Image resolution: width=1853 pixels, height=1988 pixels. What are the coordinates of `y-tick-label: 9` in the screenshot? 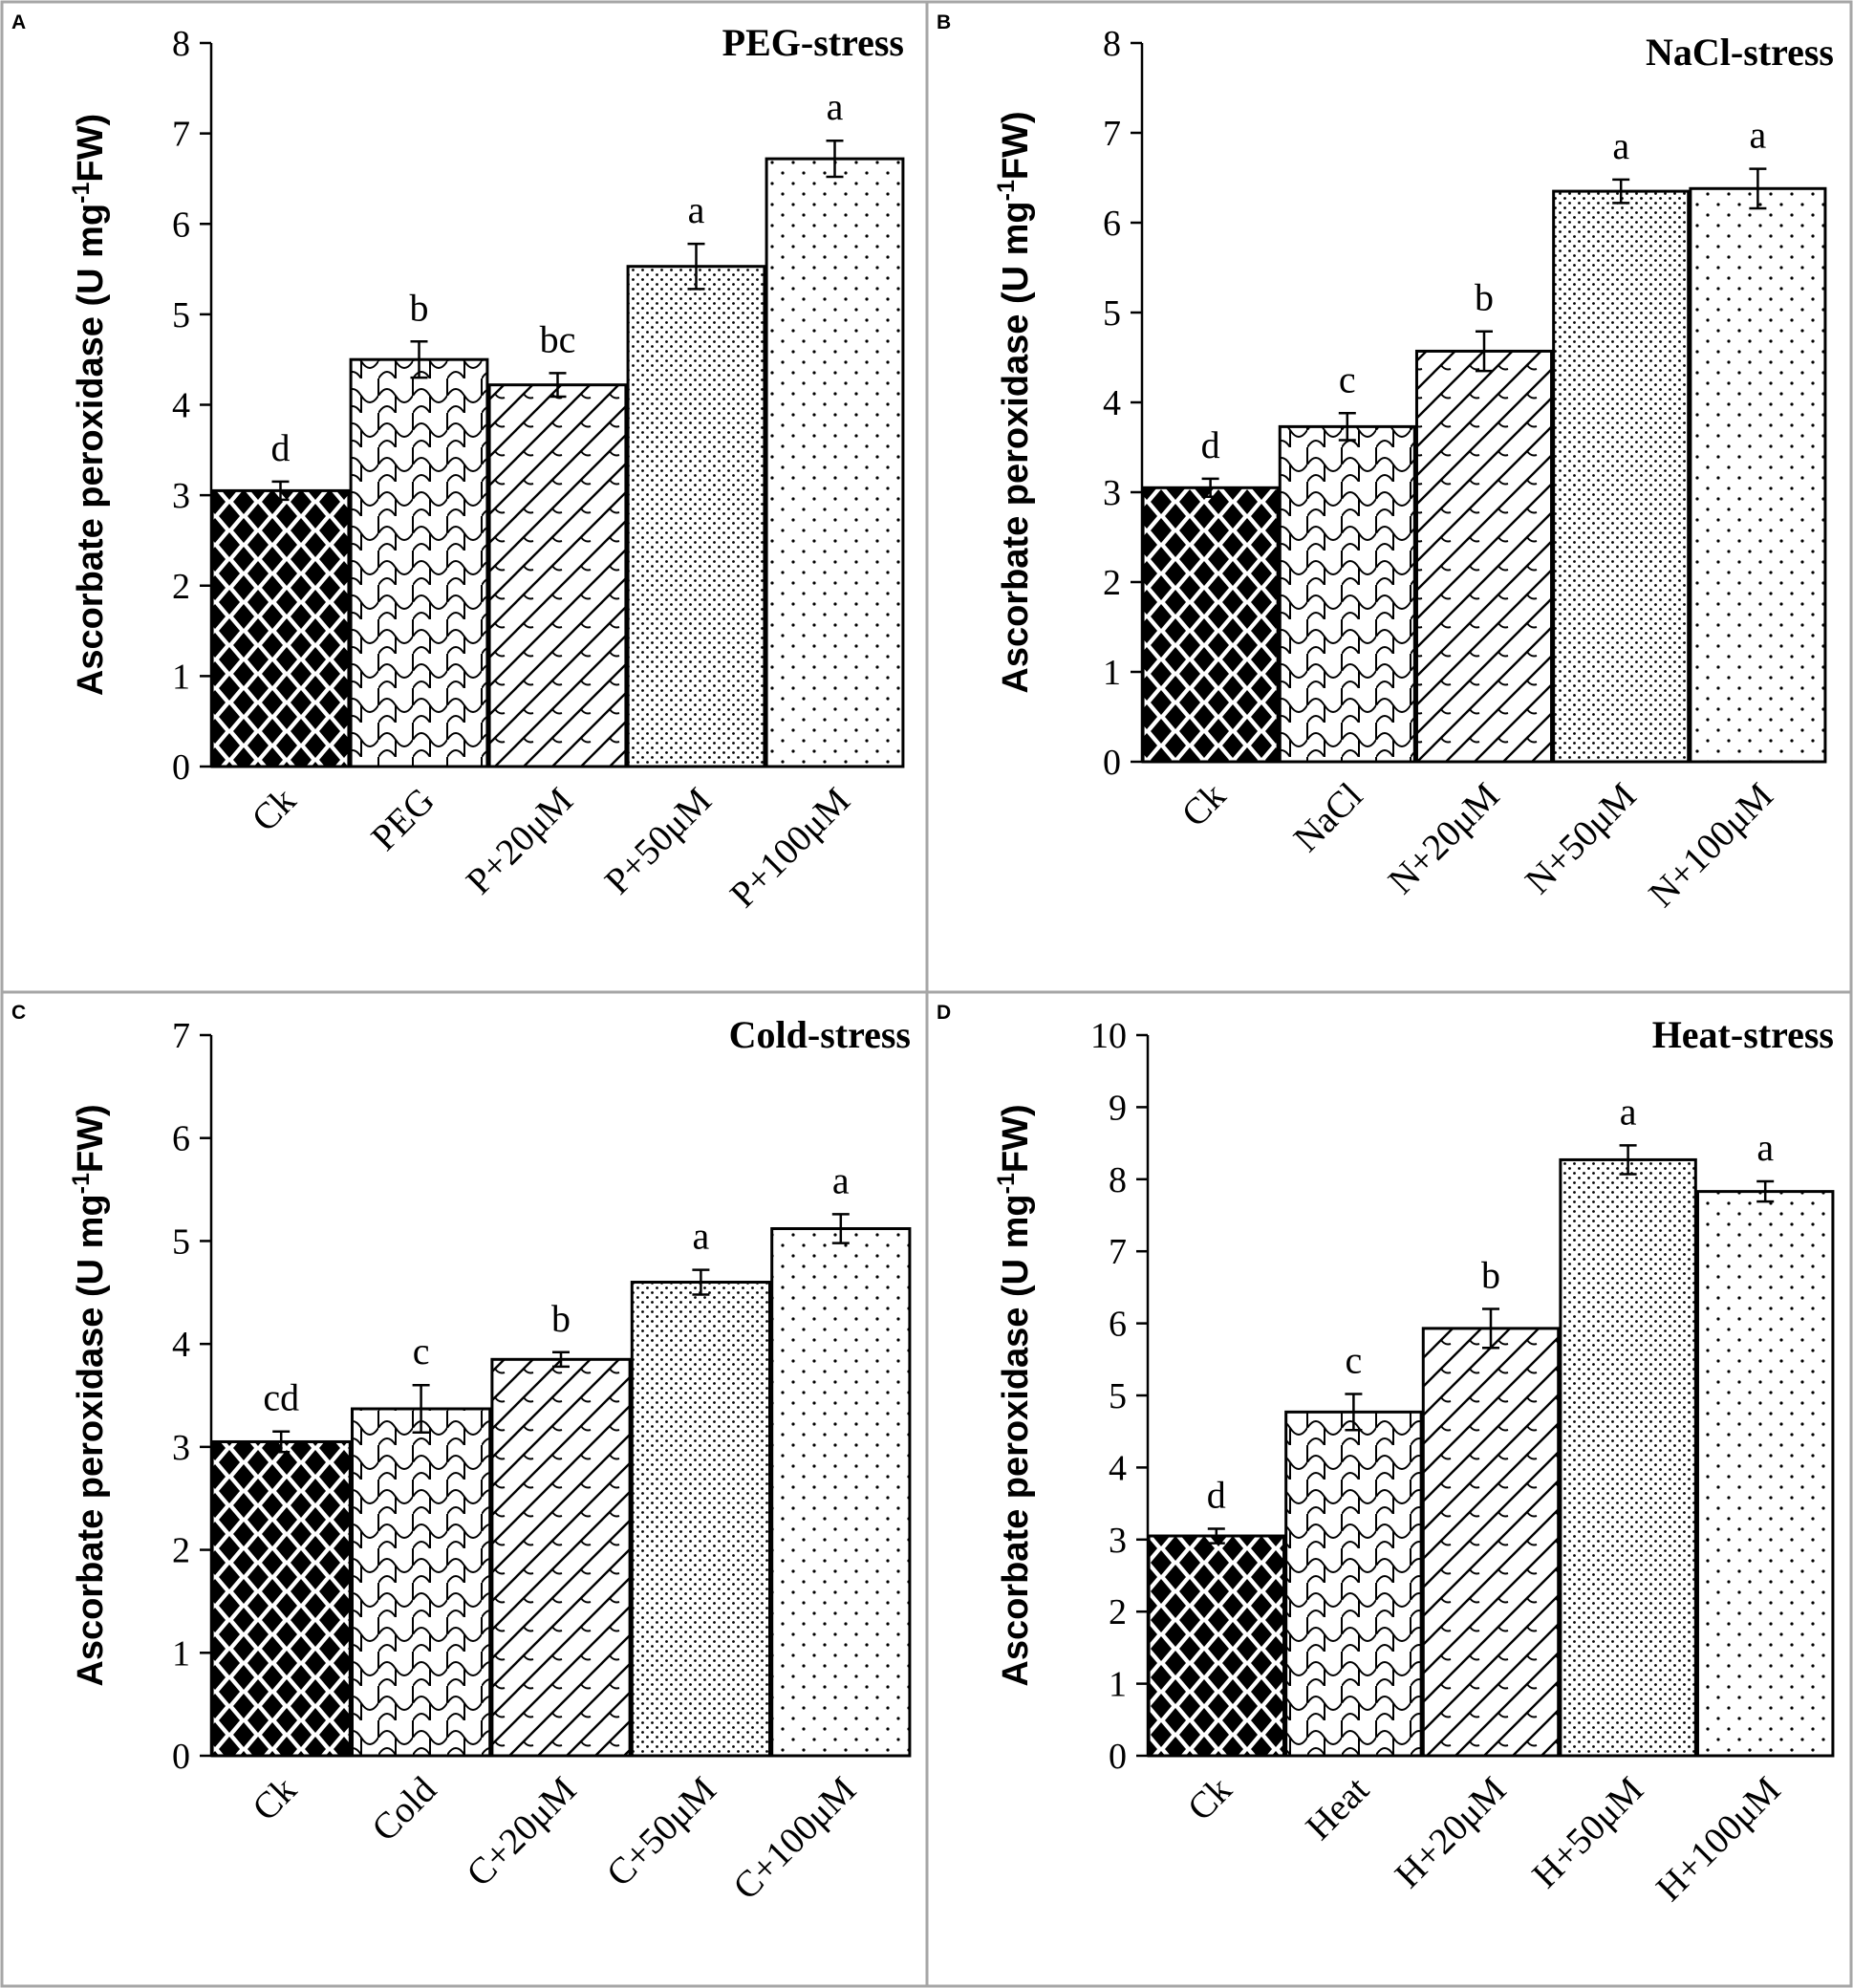 It's located at (1118, 1108).